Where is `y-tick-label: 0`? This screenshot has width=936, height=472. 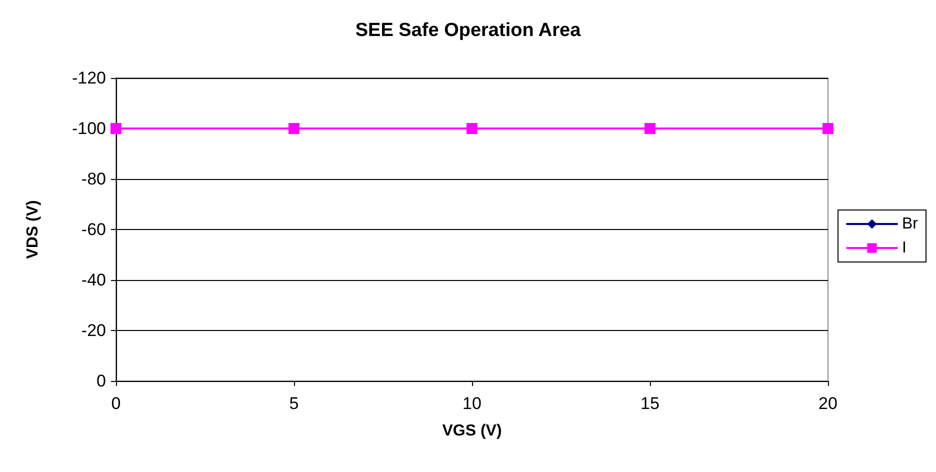
y-tick-label: 0 is located at coordinates (101, 381).